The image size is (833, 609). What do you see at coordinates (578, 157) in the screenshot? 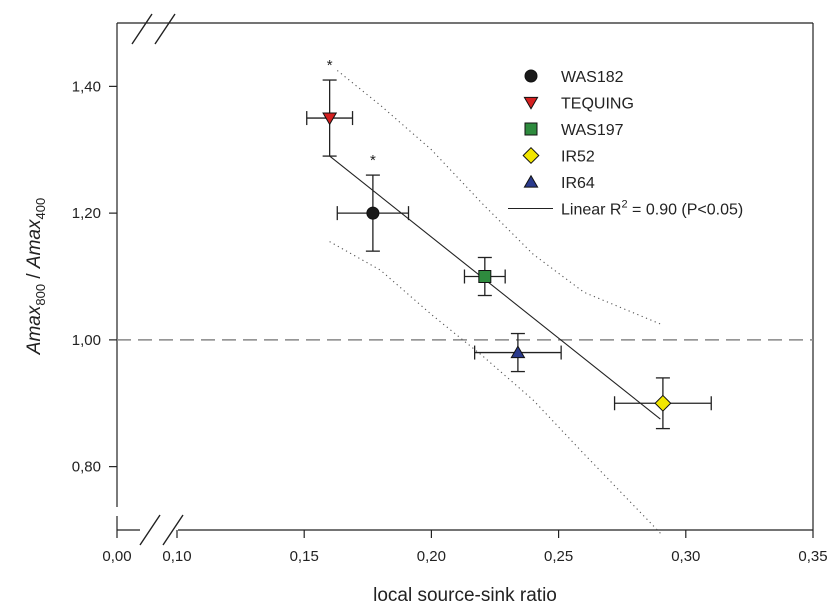
I see `legend-label-ir52: IR52` at bounding box center [578, 157].